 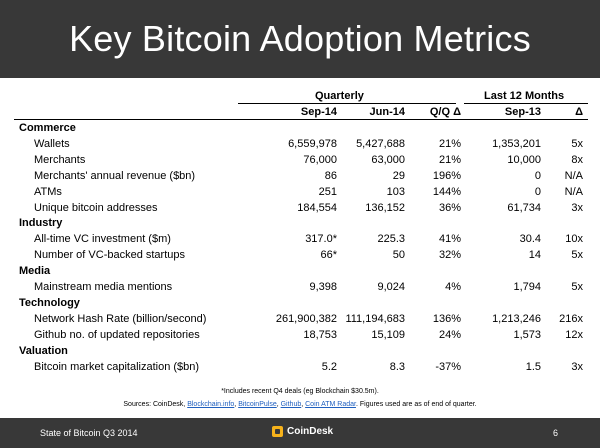 What do you see at coordinates (530, 239) in the screenshot?
I see `cell-c4: 30.4` at bounding box center [530, 239].